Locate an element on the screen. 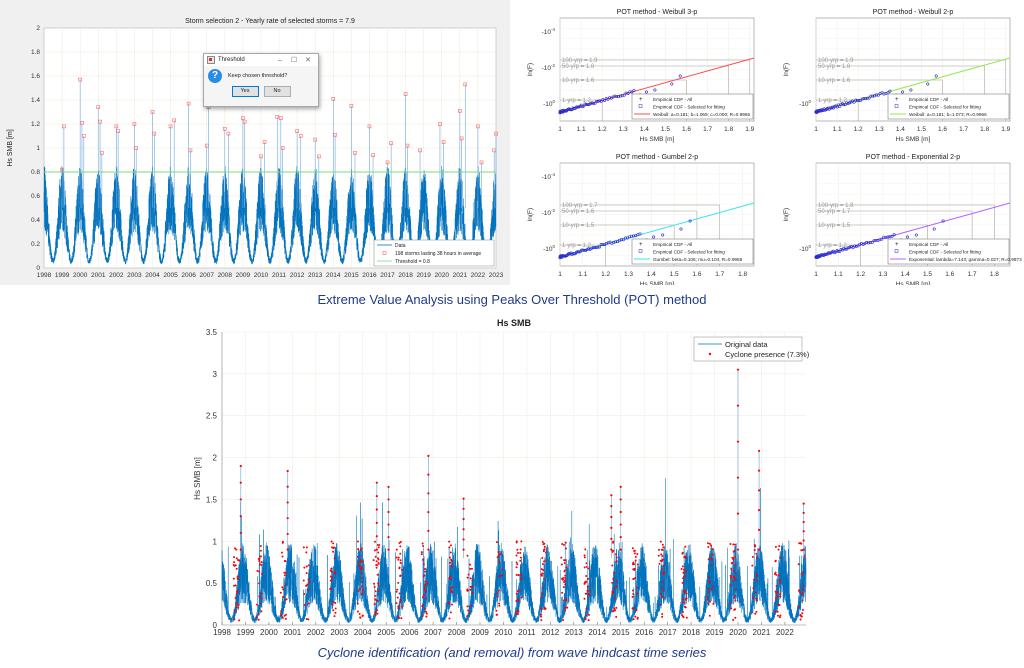  maximize-button: ☐ is located at coordinates (294, 60).